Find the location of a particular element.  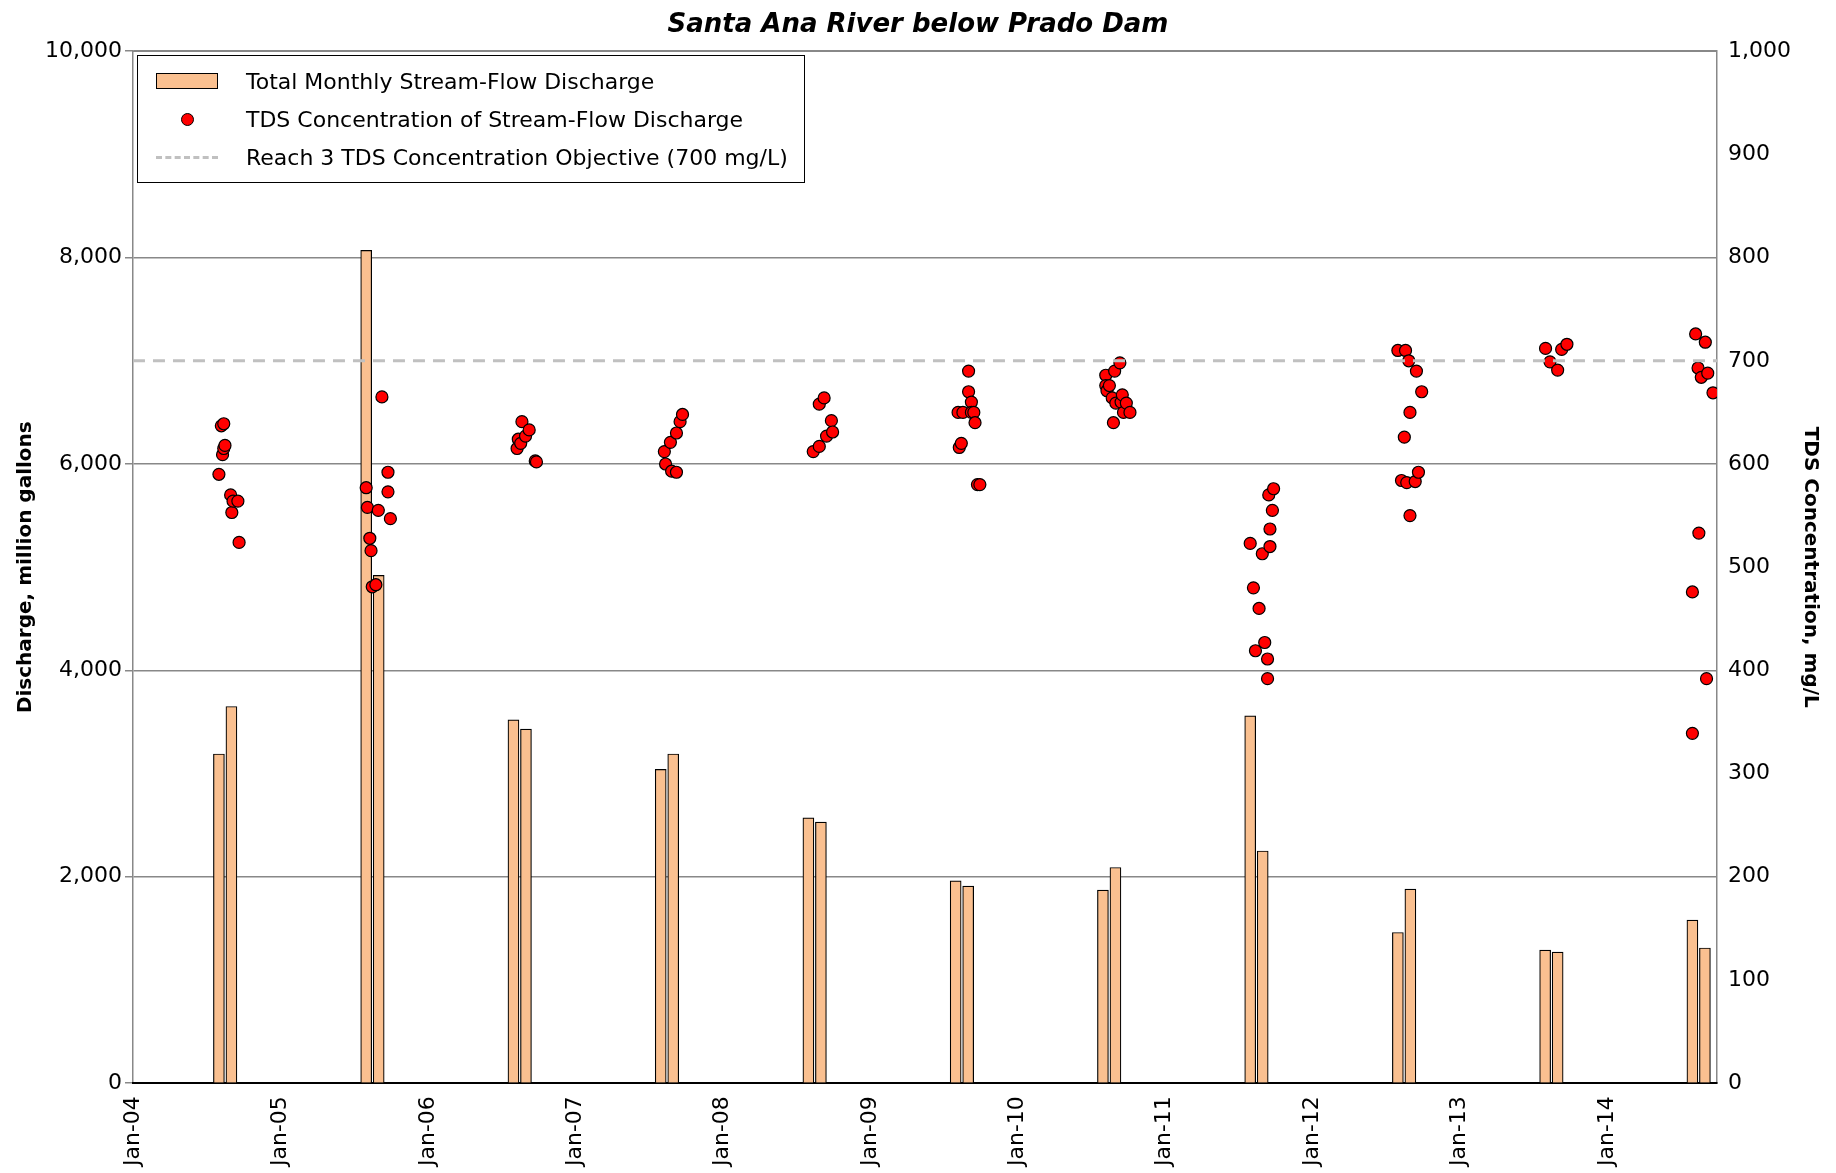

legend-label: Total Monthly Stream-Flow Discharge is located at coordinates (450, 81).